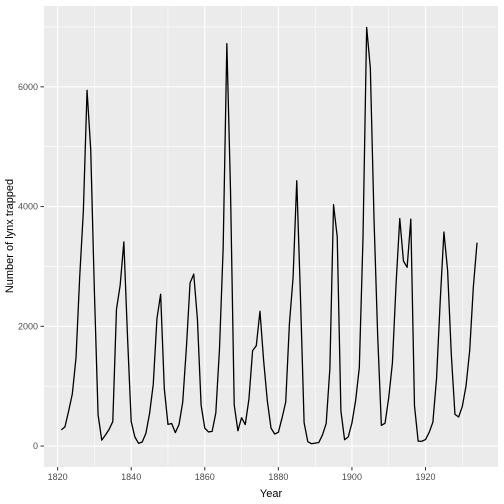 This screenshot has height=504, width=504. I want to click on y-tick-label: 6000, so click(28, 87).